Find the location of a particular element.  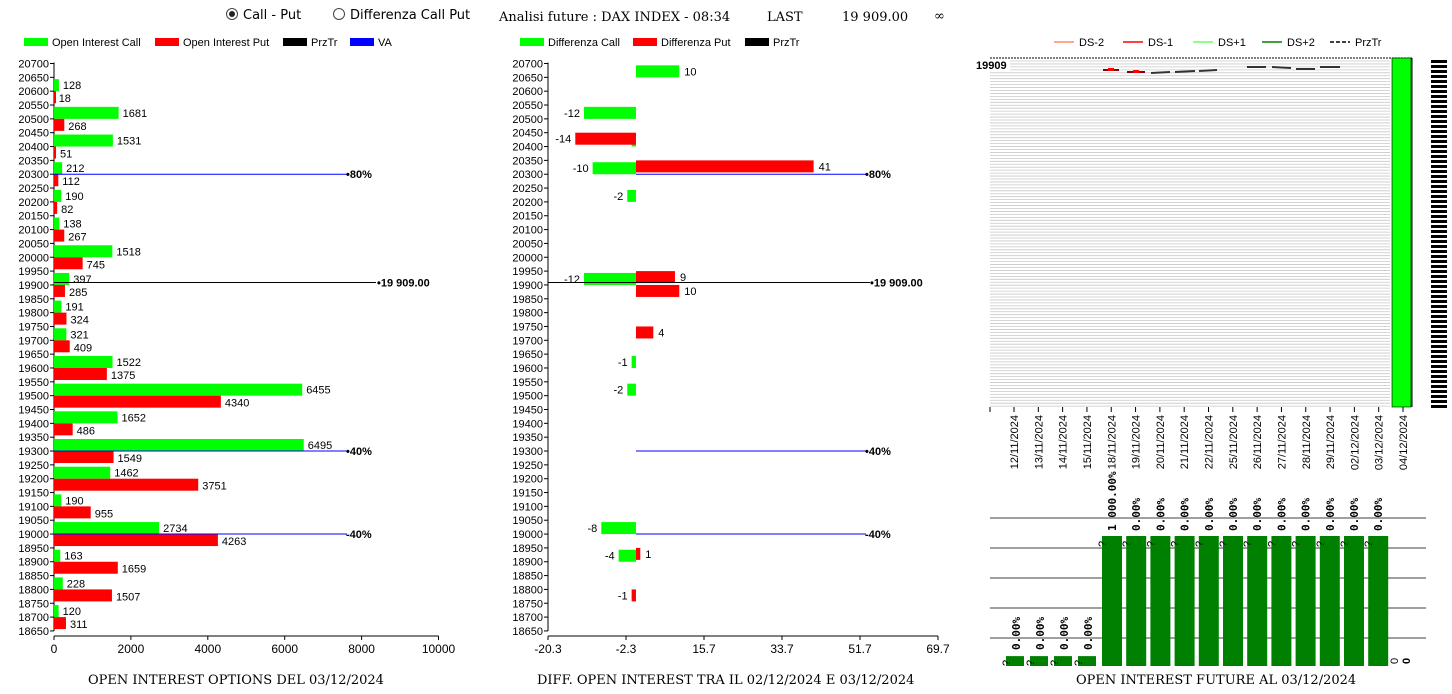

y-tick-label: 19500 is located at coordinates (527, 397).